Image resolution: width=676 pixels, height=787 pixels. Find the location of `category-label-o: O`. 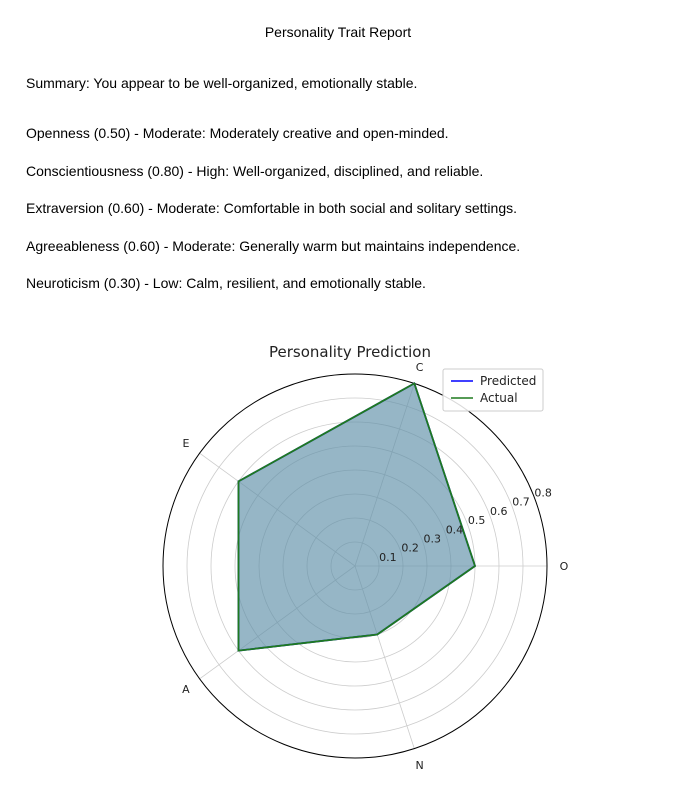

category-label-o: O is located at coordinates (564, 566).